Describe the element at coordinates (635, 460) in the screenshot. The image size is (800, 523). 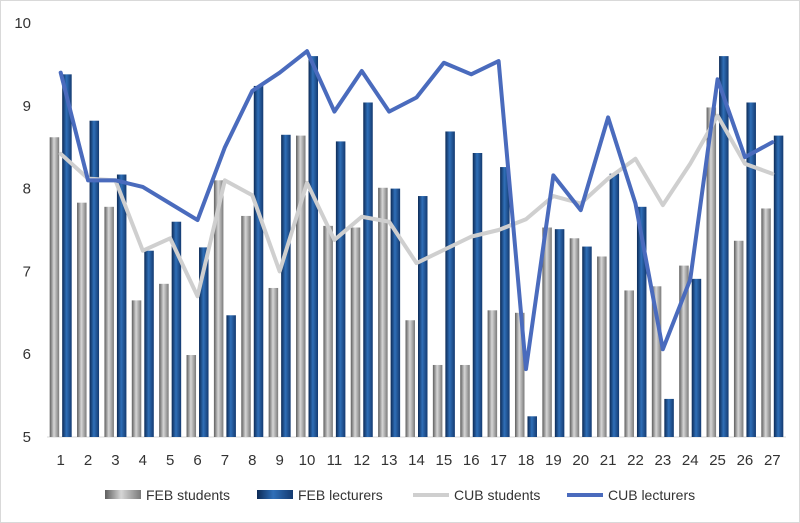
I see `x-tick-label: 22` at that location.